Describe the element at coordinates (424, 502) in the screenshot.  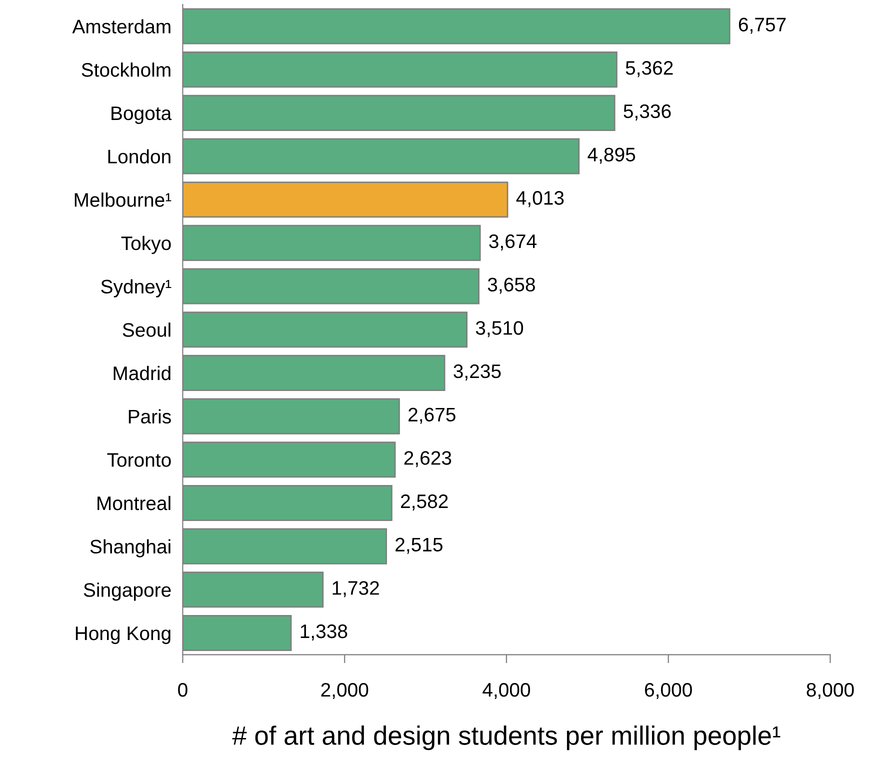
I see `data-label: 2,582` at that location.